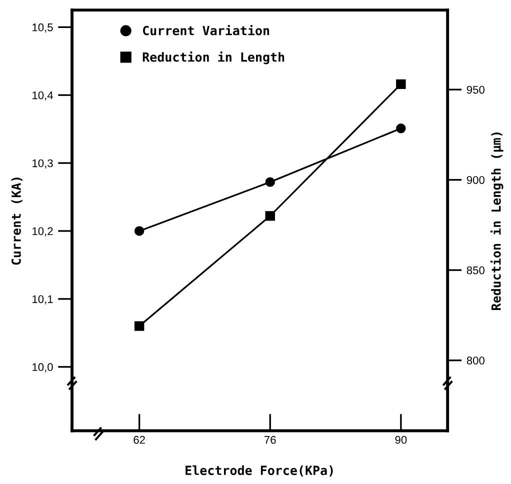  I want to click on legend-label: Current Variation, so click(206, 30).